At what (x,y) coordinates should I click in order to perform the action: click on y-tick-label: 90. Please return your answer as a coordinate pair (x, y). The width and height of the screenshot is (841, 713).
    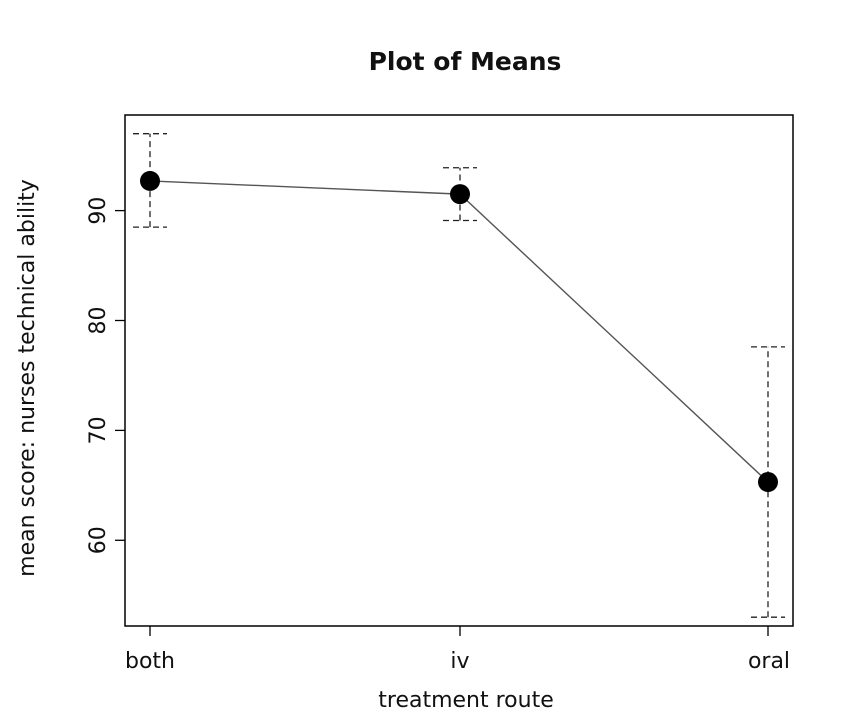
    Looking at the image, I should click on (98, 211).